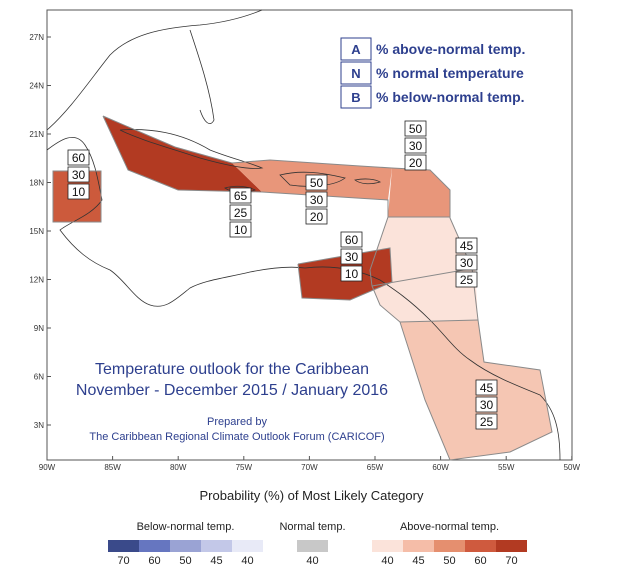  What do you see at coordinates (202, 76) in the screenshot?
I see `coastline-florida` at bounding box center [202, 76].